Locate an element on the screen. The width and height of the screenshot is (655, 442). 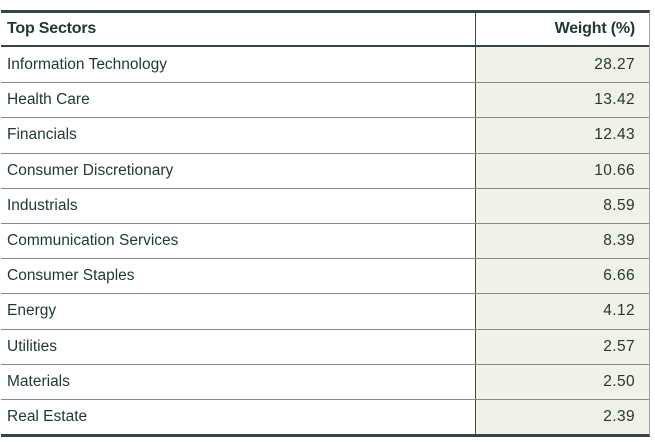
weight-value: 2.50 is located at coordinates (619, 381).